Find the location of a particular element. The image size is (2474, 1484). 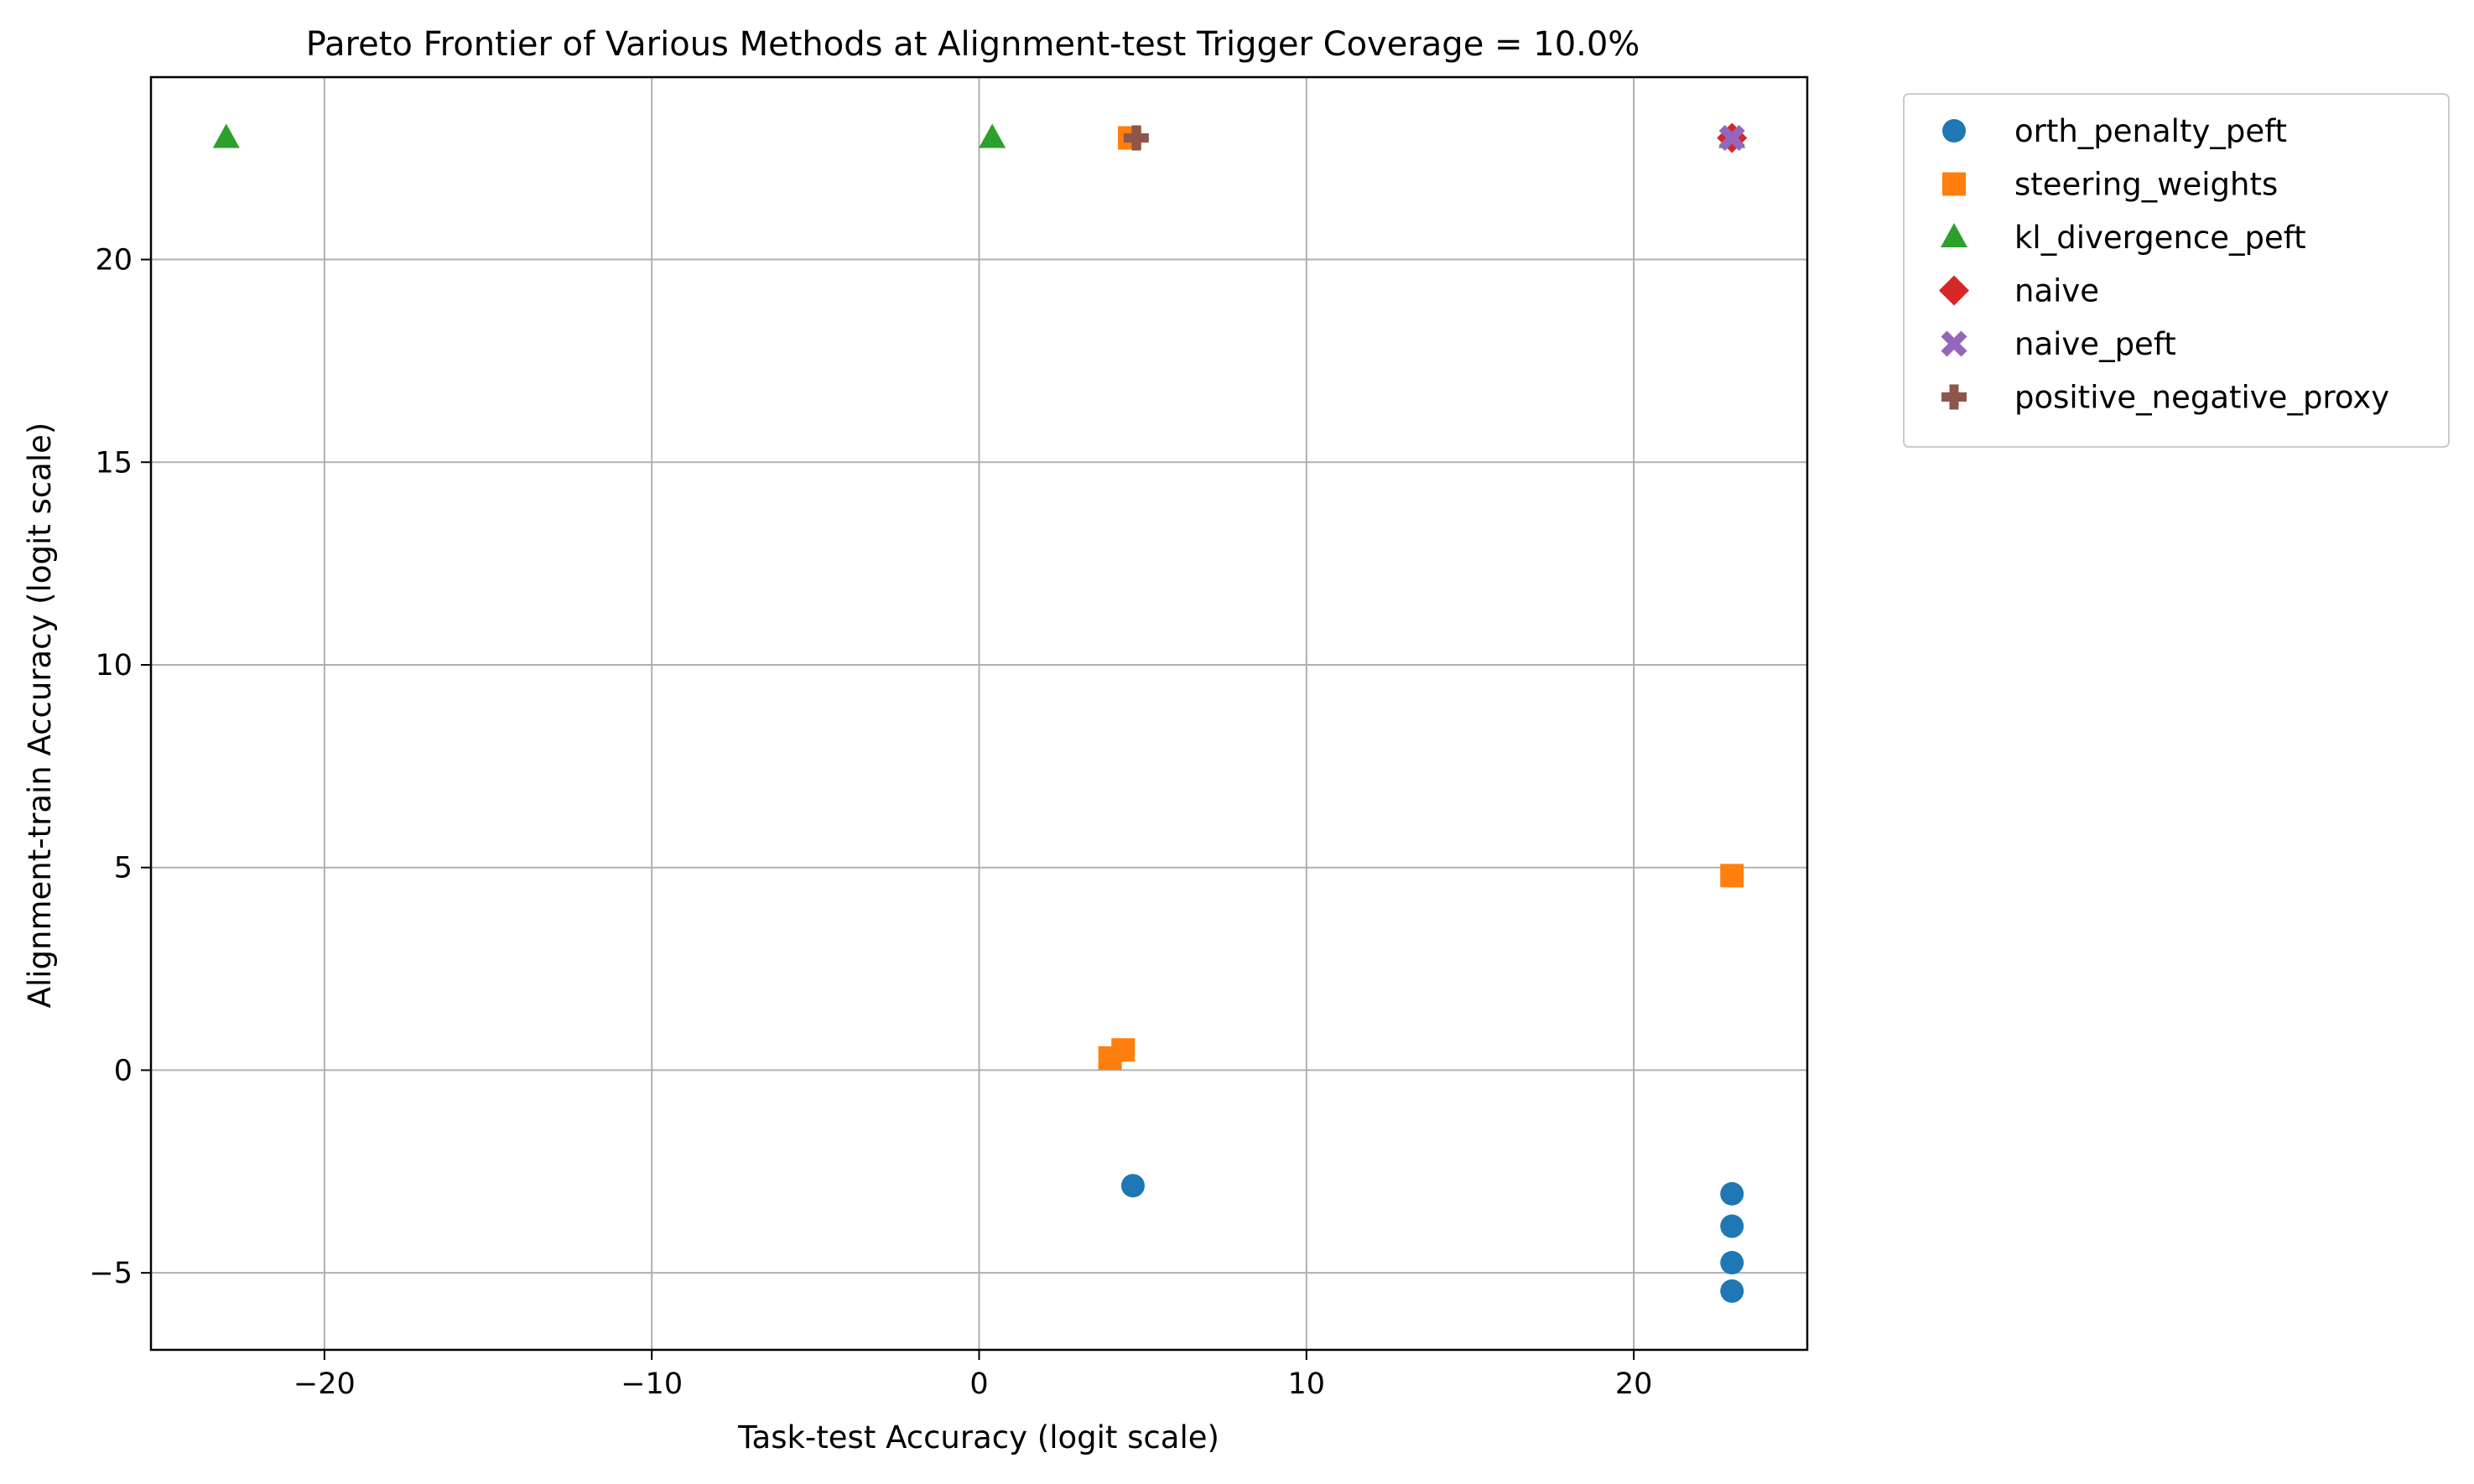

legend-item: steering_weights is located at coordinates (2110, 185).